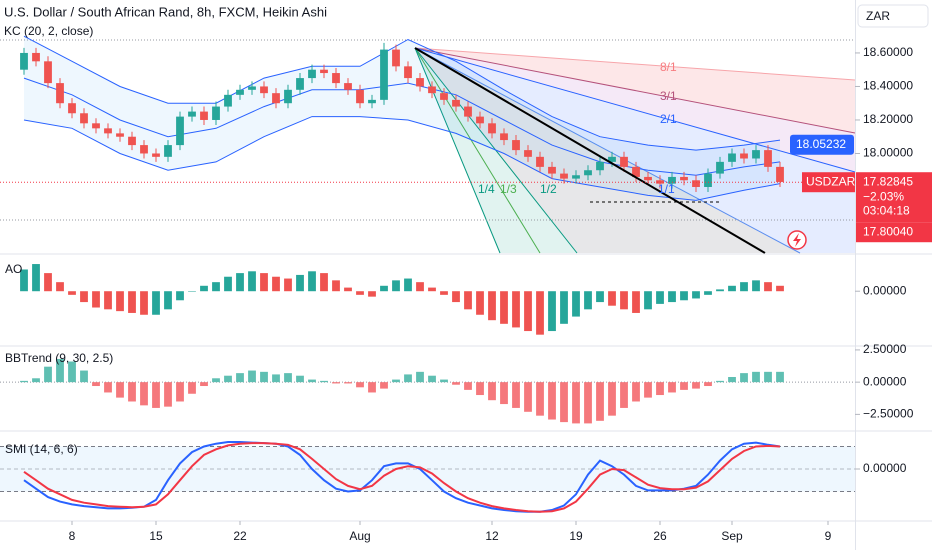 The height and width of the screenshot is (550, 932). What do you see at coordinates (885, 349) in the screenshot?
I see `y-tick-label: 2.50000` at bounding box center [885, 349].